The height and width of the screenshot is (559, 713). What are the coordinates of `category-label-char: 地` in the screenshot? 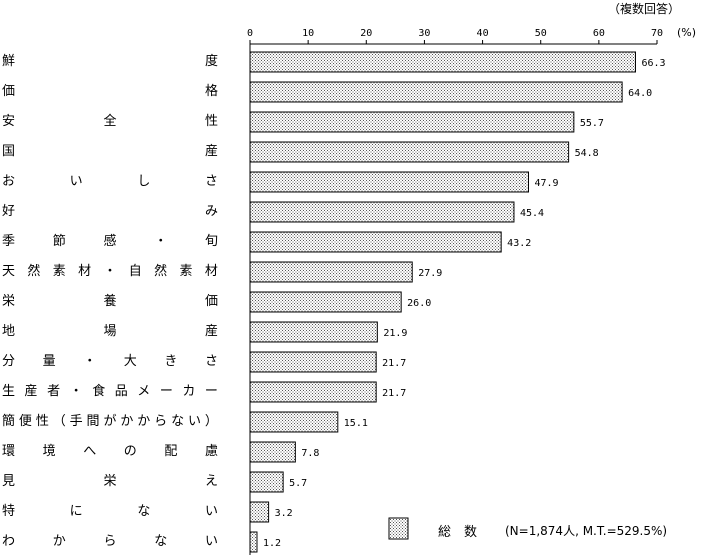 It's located at (9, 331).